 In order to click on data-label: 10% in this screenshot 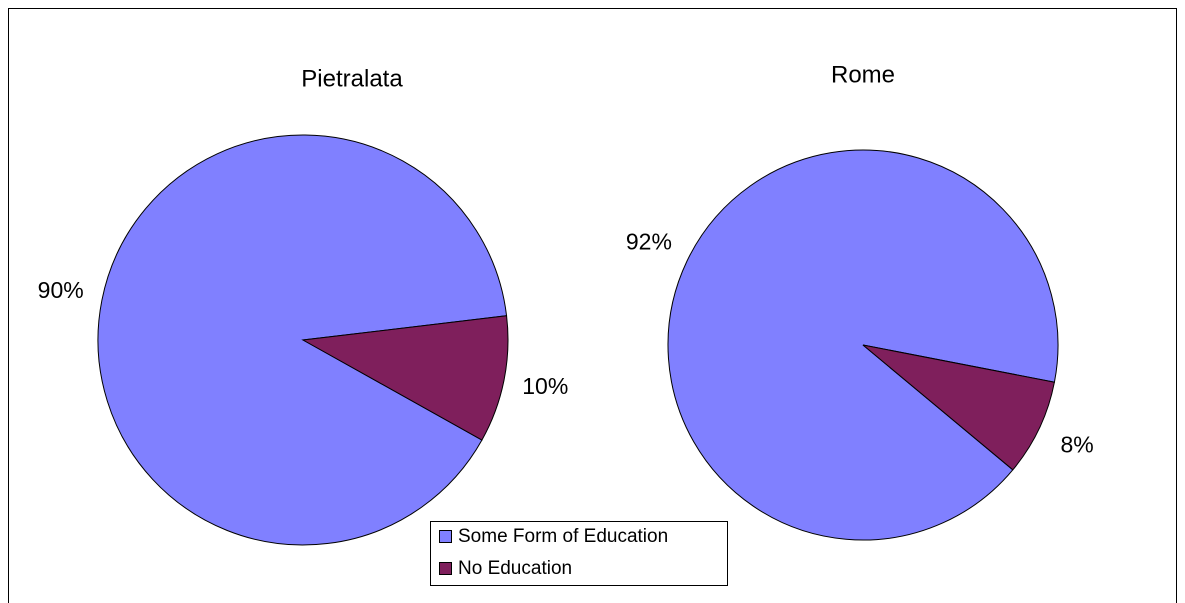, I will do `click(545, 386)`.